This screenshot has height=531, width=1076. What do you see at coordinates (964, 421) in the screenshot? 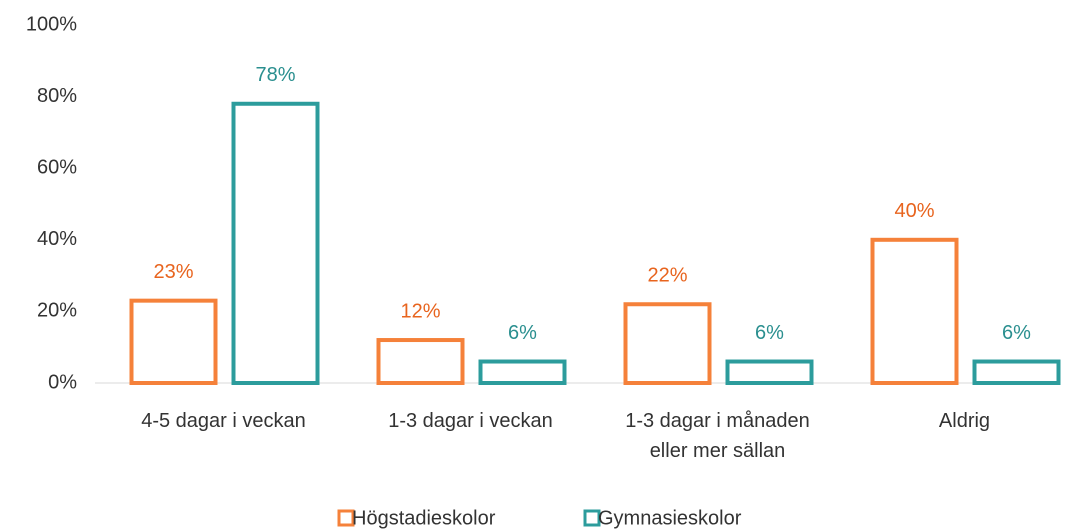
I see `x-tick-label: Aldrig` at bounding box center [964, 421].